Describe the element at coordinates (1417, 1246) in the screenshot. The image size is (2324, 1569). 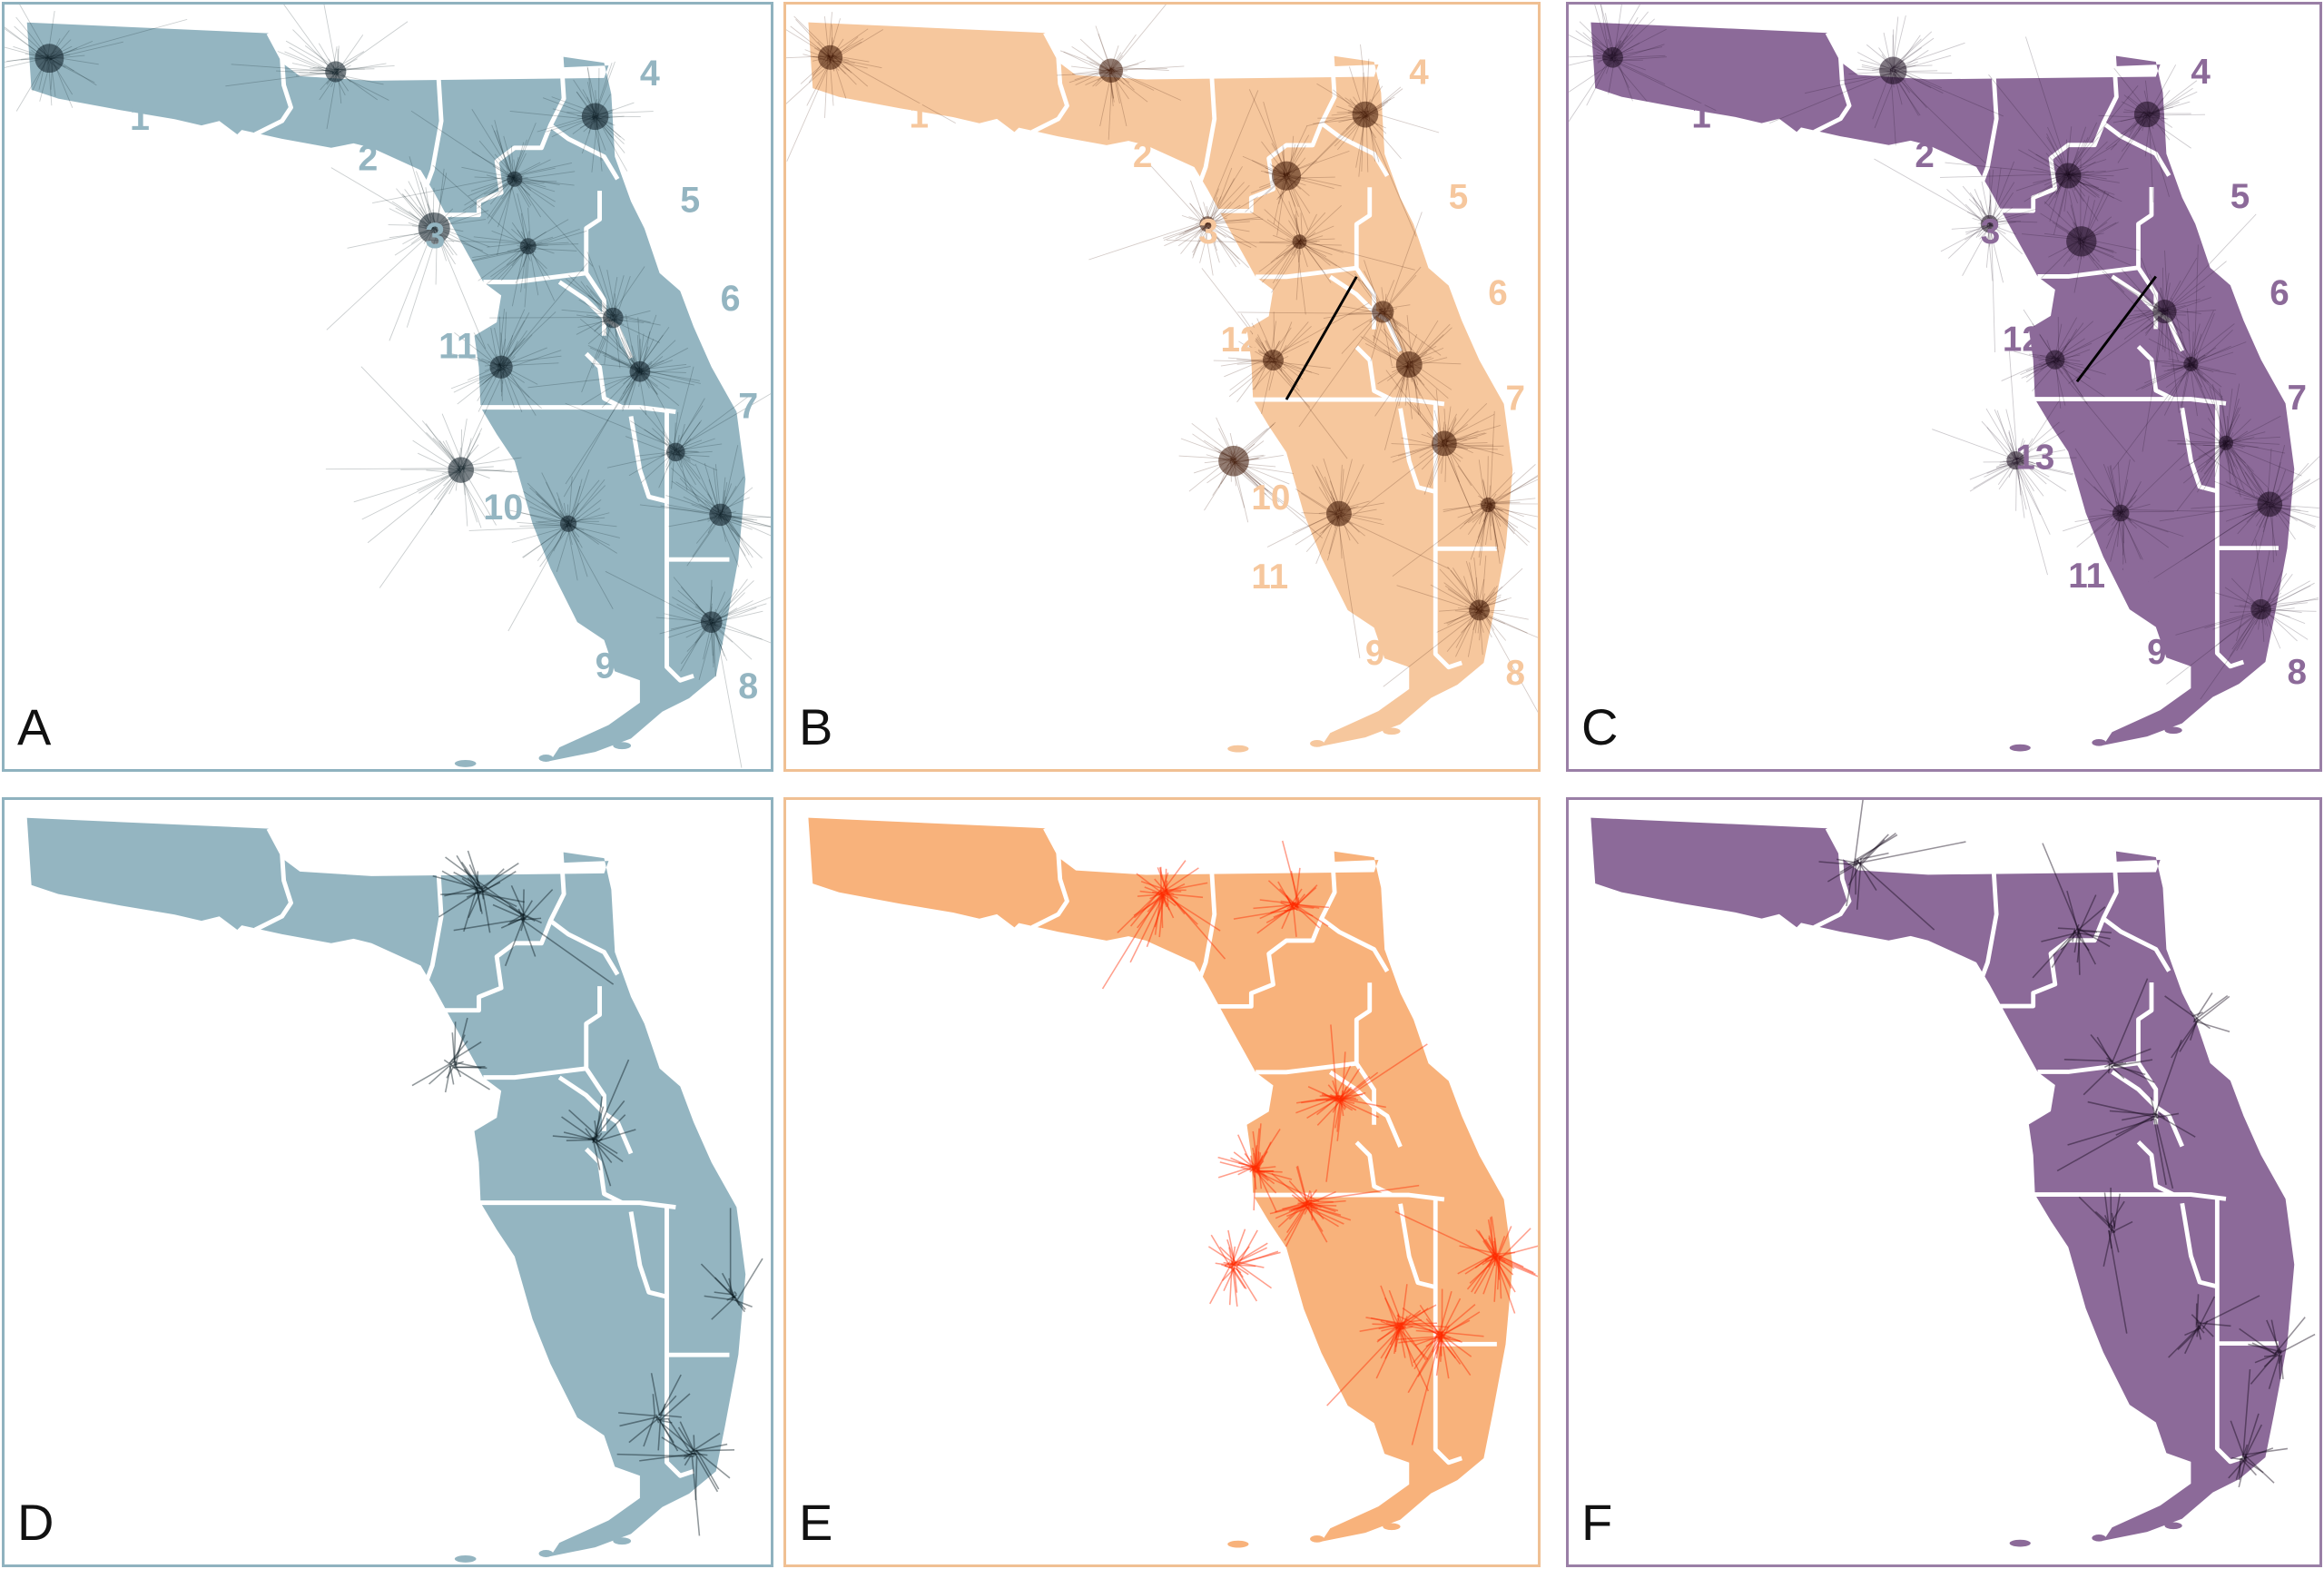
I see `region-boundary` at that location.